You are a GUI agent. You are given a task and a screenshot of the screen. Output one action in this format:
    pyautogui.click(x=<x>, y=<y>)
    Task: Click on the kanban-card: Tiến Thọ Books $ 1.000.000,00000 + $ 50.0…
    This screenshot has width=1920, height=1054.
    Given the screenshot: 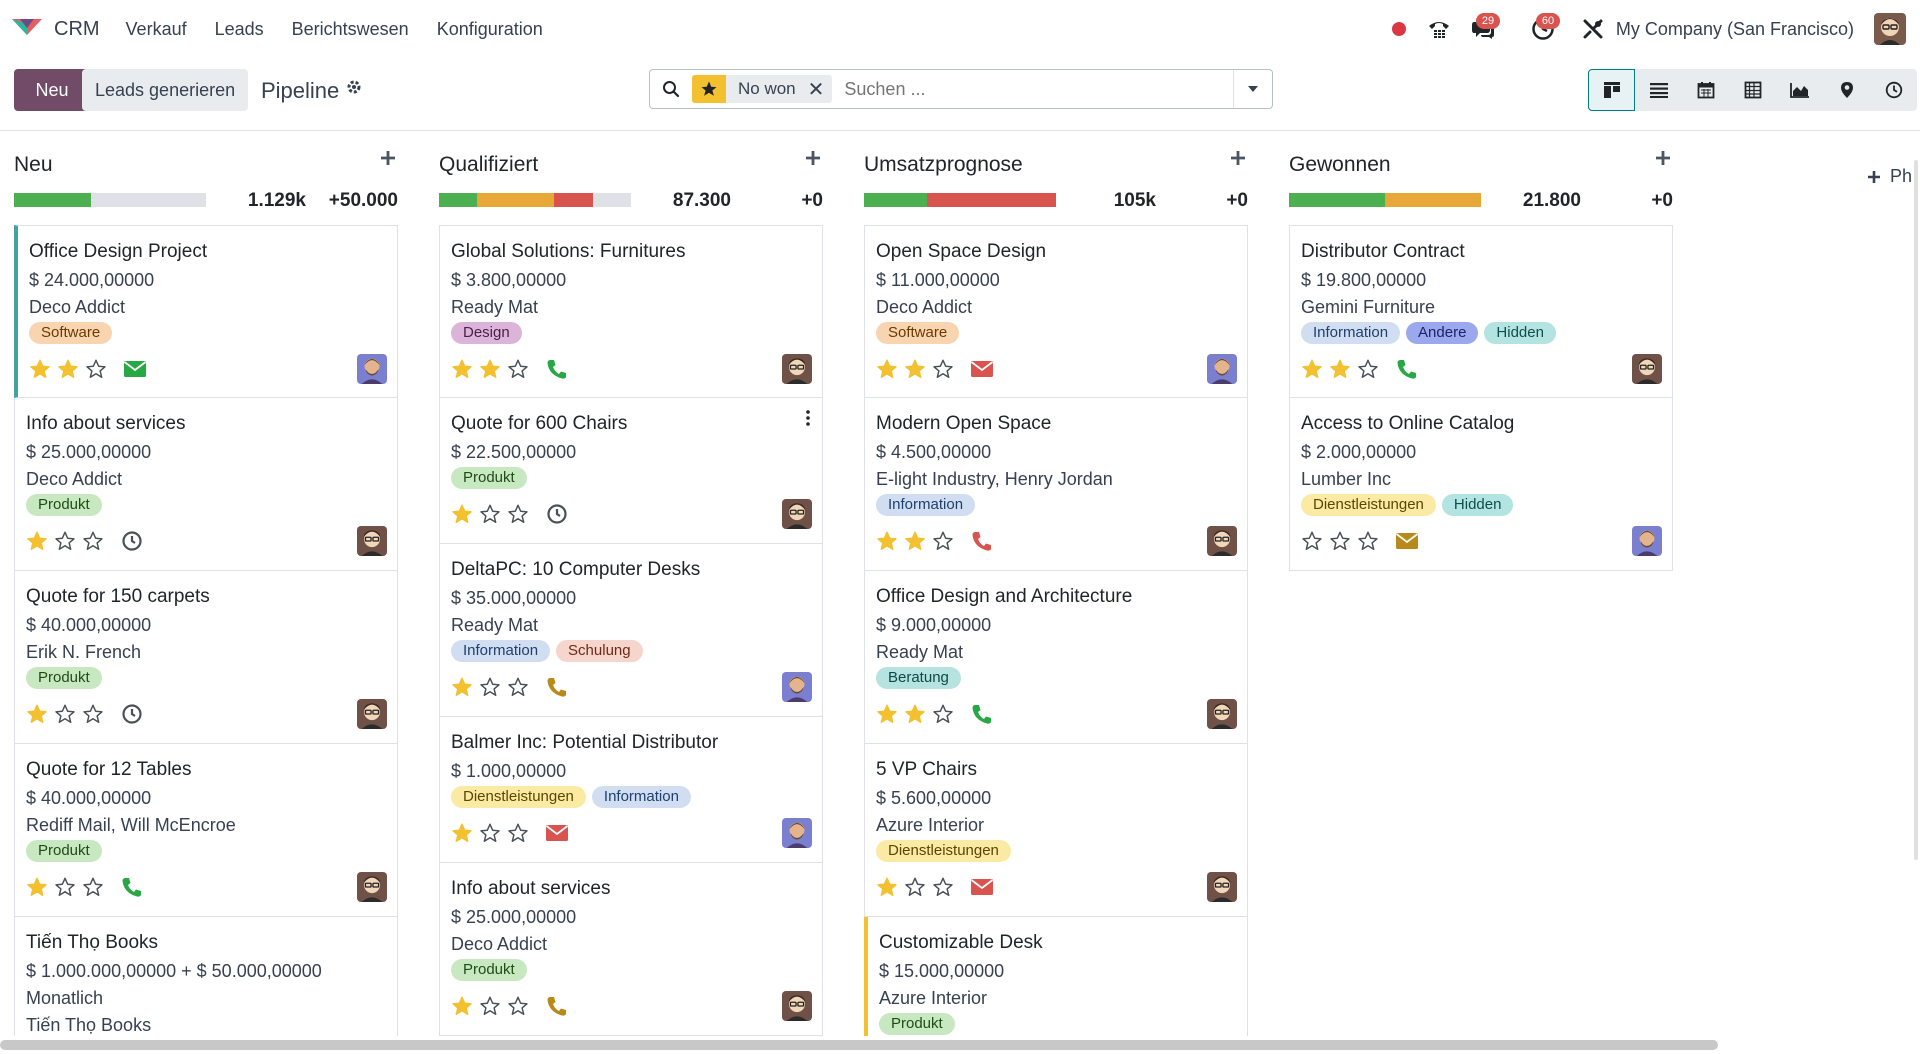 What is the action you would take?
    pyautogui.click(x=206, y=976)
    